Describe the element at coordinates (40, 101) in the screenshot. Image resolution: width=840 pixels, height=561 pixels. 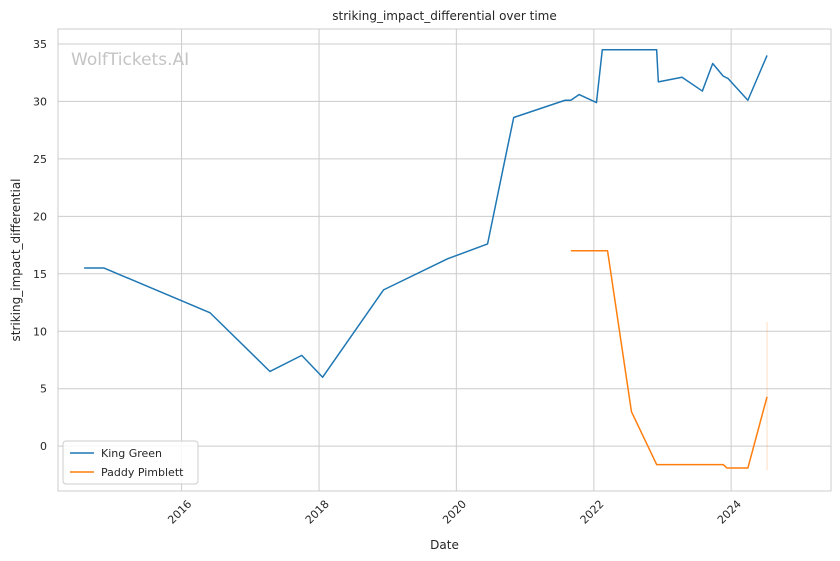
I see `y-tick-label: 30` at that location.